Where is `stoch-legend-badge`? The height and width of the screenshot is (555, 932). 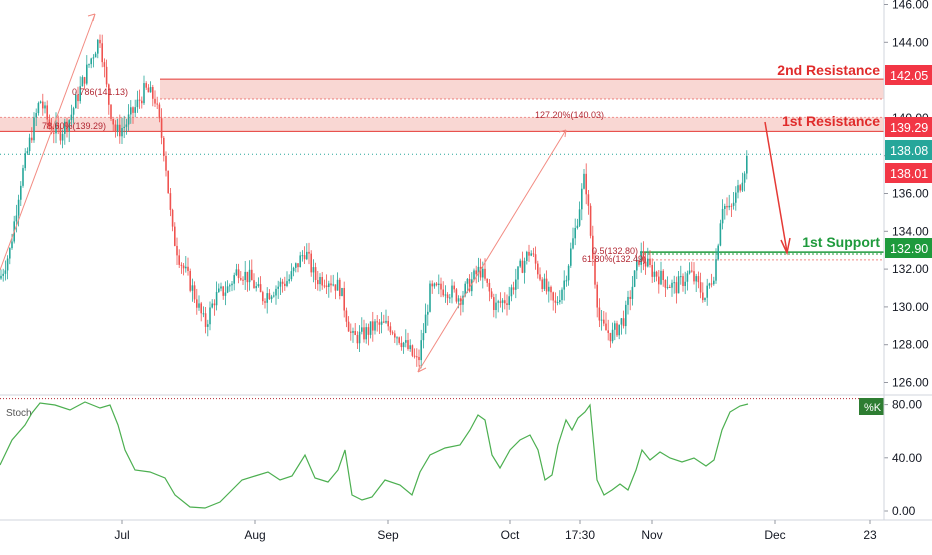 stoch-legend-badge is located at coordinates (871, 406).